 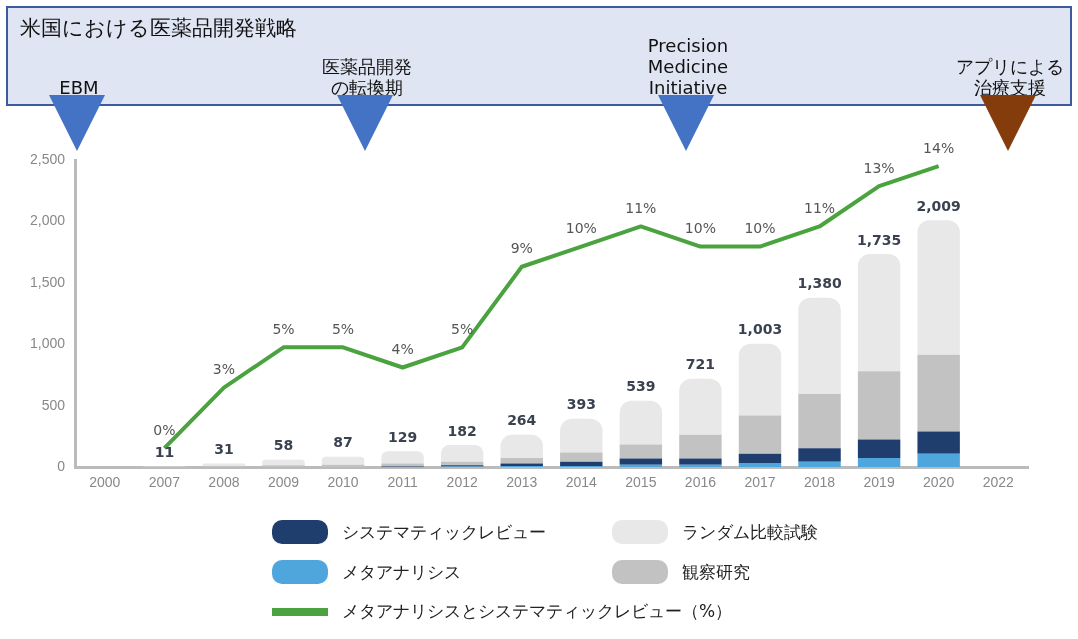 What do you see at coordinates (164, 429) in the screenshot?
I see `data-label: 0%` at bounding box center [164, 429].